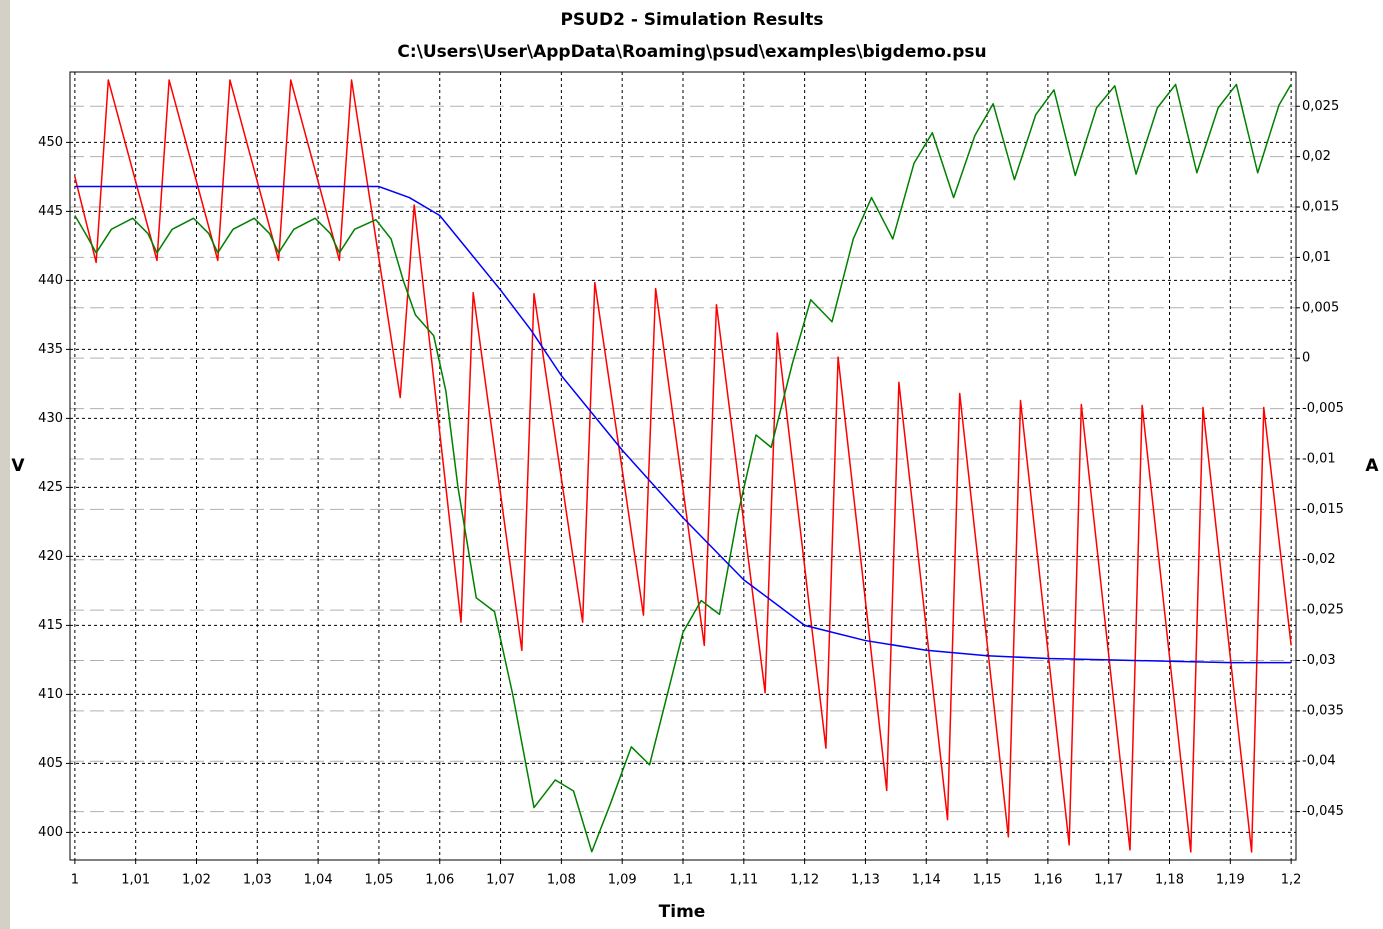 This screenshot has height=929, width=1383. I want to click on y2-axis-label: A, so click(1372, 466).